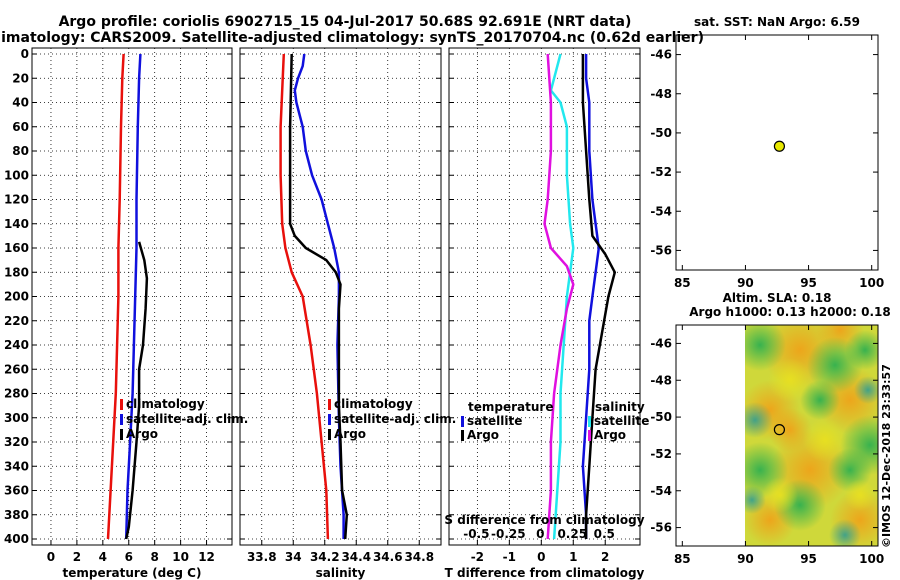 This screenshot has height=580, width=900. I want to click on copyright-footer: ©IMOS 12-Dec-2018 23:33:57, so click(886, 456).